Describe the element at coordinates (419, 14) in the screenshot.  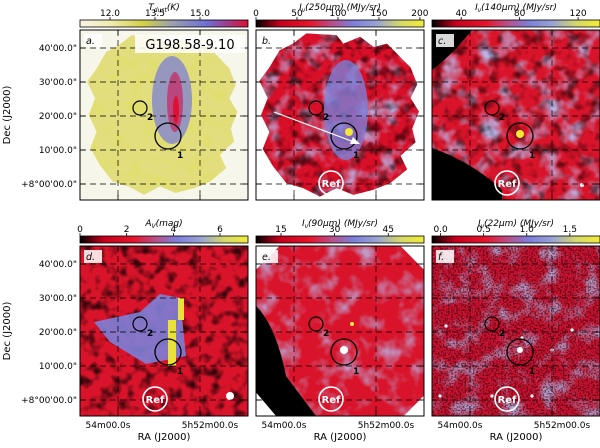
I see `colorbar-tick-label: 200` at that location.